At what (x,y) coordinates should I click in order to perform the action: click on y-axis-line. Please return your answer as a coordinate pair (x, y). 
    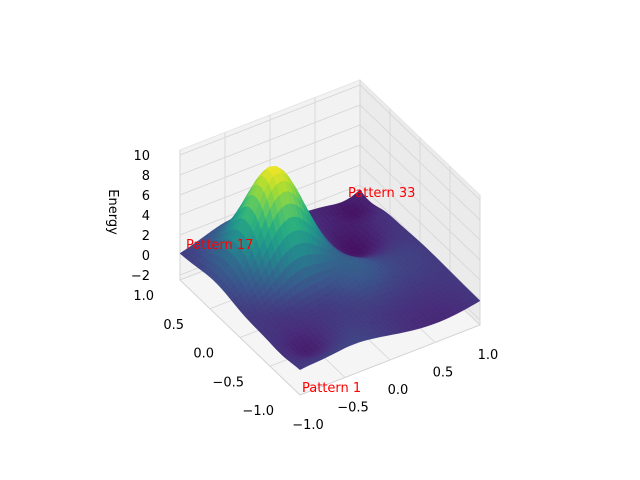
    Looking at the image, I should click on (240, 337).